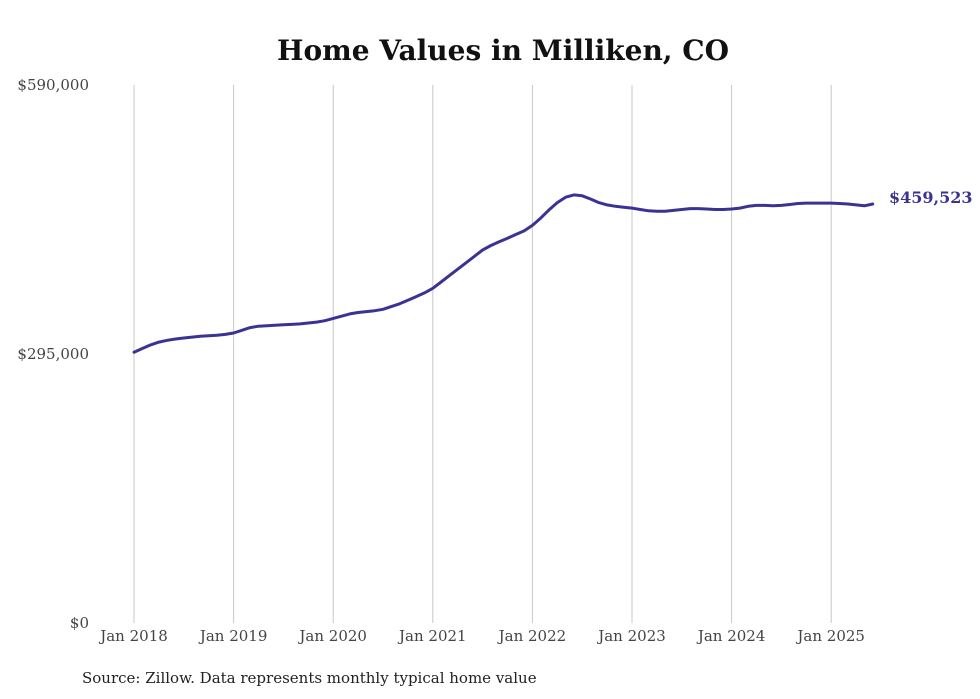 The width and height of the screenshot is (980, 699). I want to click on x-tick-label: Jan 2018, so click(133, 636).